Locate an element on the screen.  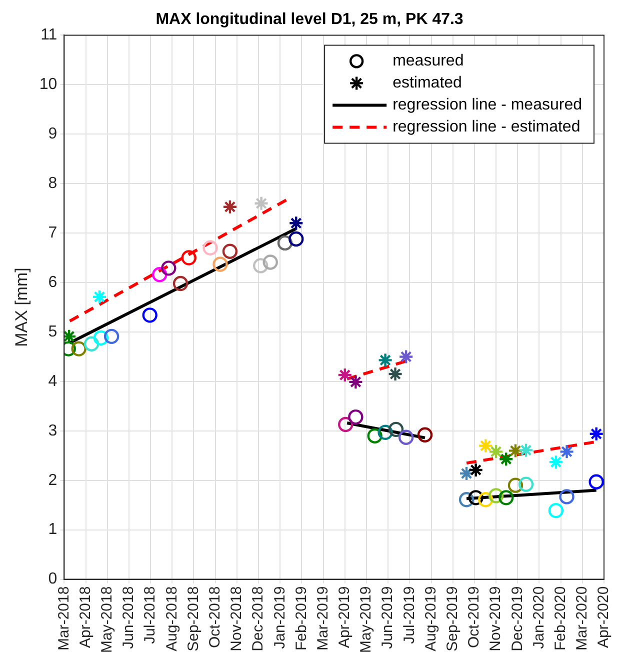
y-tick-label: 4 is located at coordinates (53, 381).